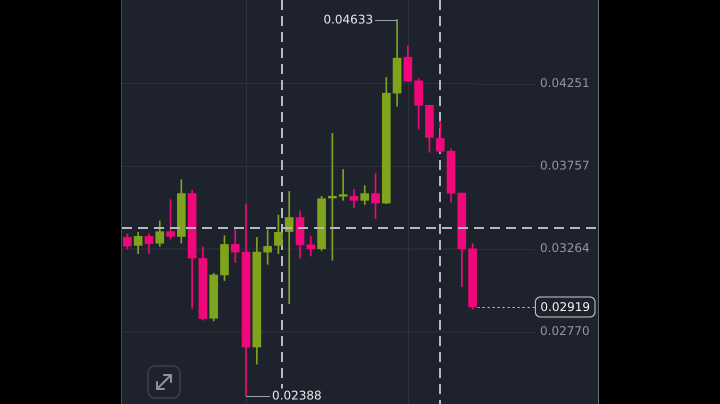 The height and width of the screenshot is (404, 720). I want to click on y-tick-label: 0.03264, so click(565, 248).